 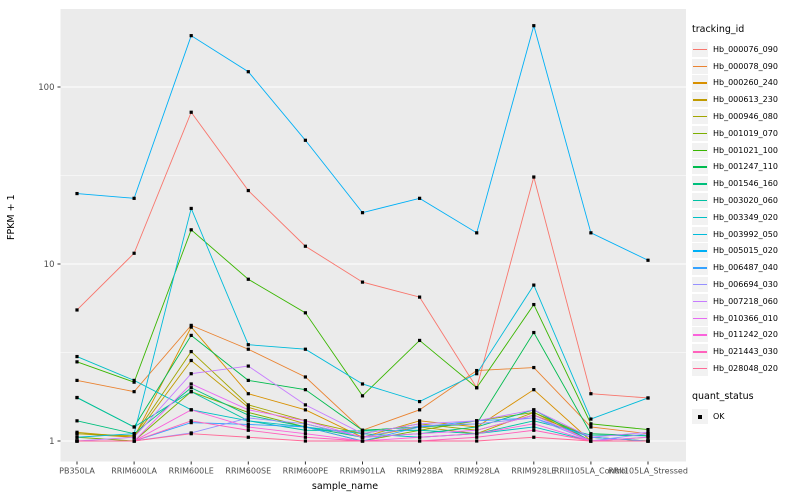 I want to click on legend-item-Hb_001021_100: Hb_001021_100, so click(x=746, y=150).